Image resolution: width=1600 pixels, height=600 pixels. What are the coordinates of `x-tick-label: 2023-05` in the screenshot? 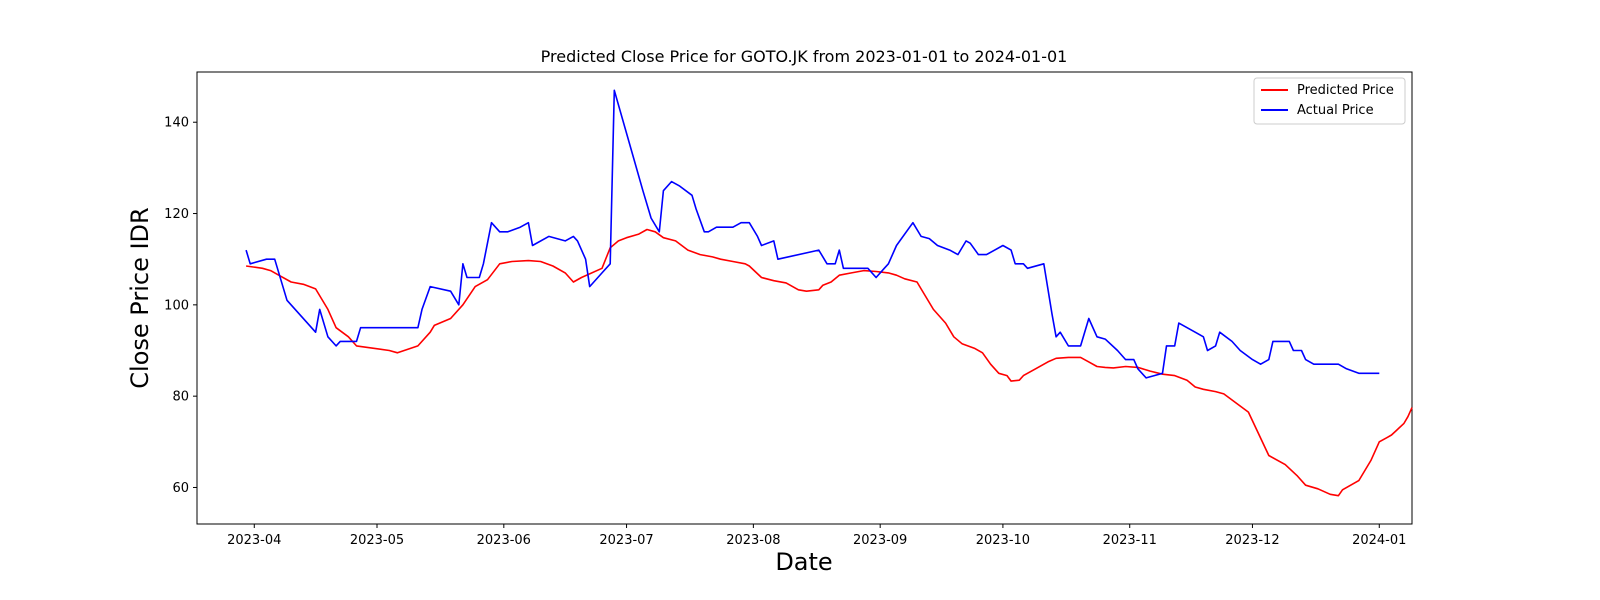 It's located at (377, 540).